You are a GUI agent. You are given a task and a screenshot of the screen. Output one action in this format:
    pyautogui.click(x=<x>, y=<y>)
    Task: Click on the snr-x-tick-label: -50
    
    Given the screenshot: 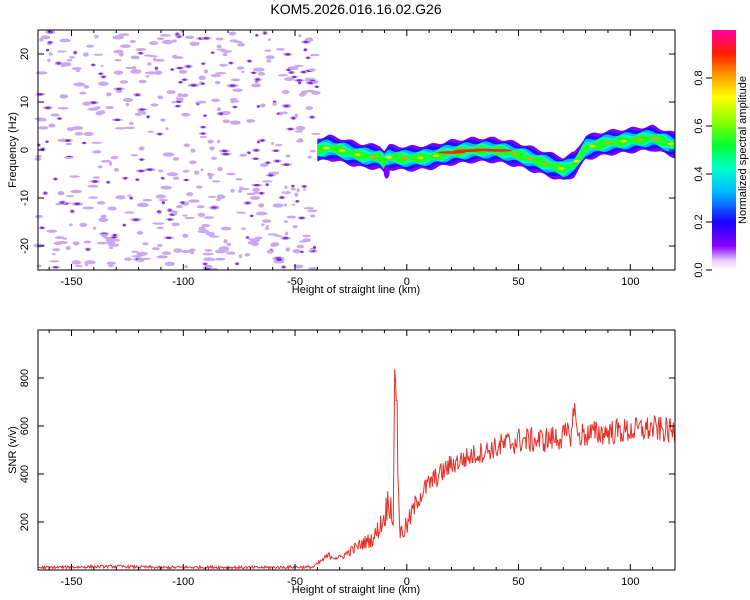 What is the action you would take?
    pyautogui.click(x=295, y=582)
    